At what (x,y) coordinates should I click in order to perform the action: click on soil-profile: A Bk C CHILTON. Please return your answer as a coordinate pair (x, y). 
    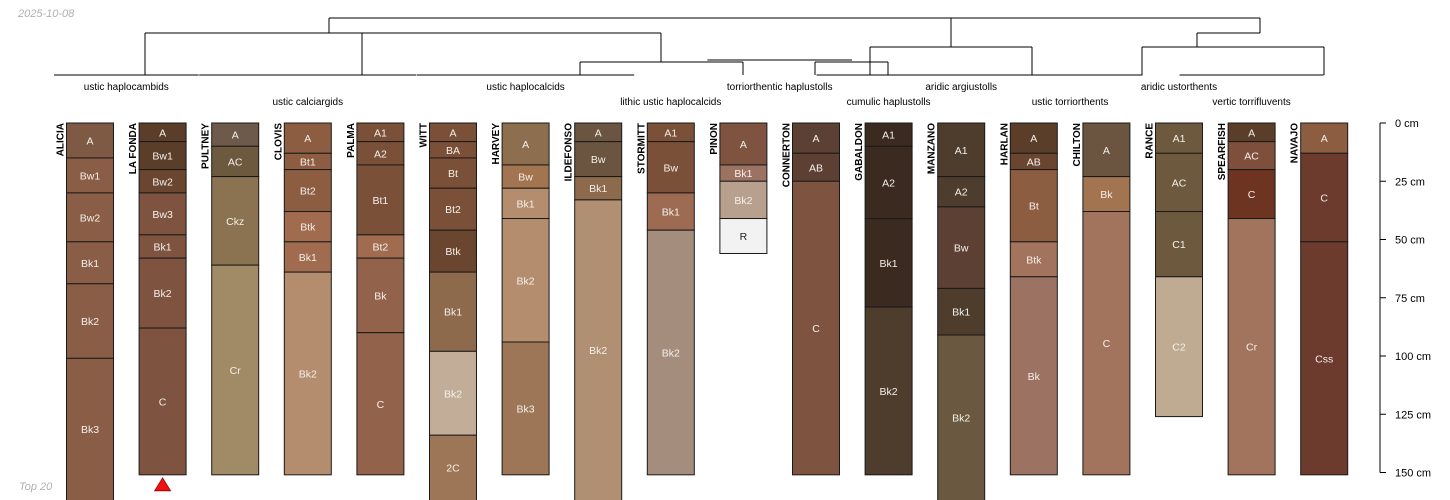
    Looking at the image, I should click on (1101, 299).